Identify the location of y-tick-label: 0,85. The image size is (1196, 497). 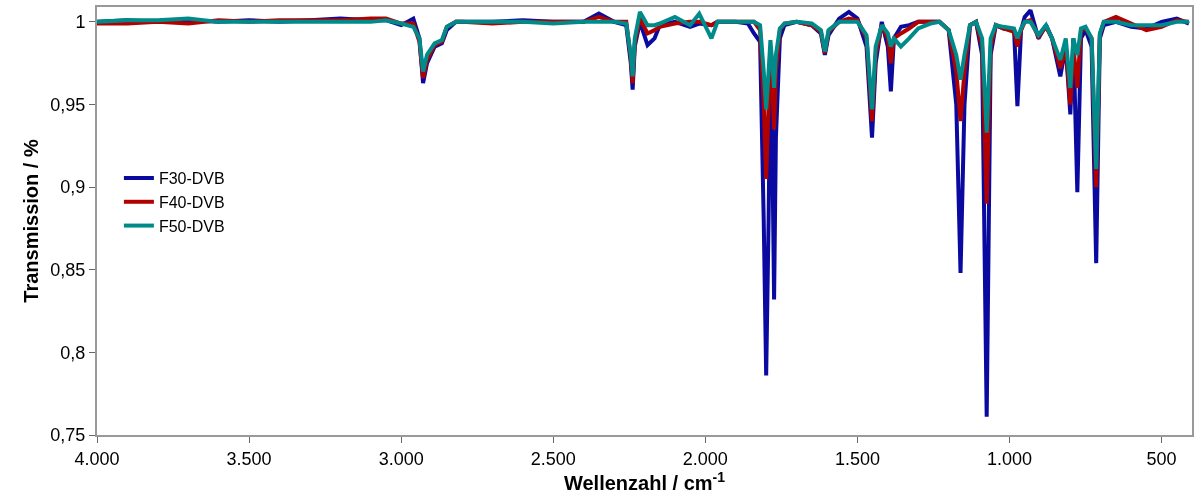
(68, 270).